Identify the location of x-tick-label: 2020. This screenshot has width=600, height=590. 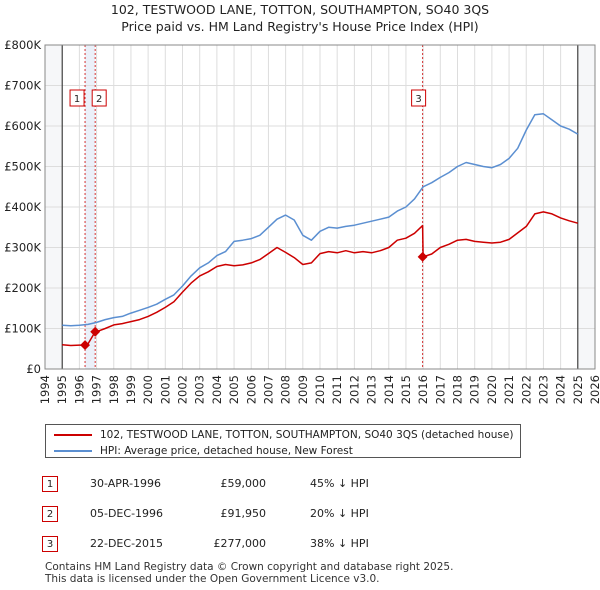
(492, 389).